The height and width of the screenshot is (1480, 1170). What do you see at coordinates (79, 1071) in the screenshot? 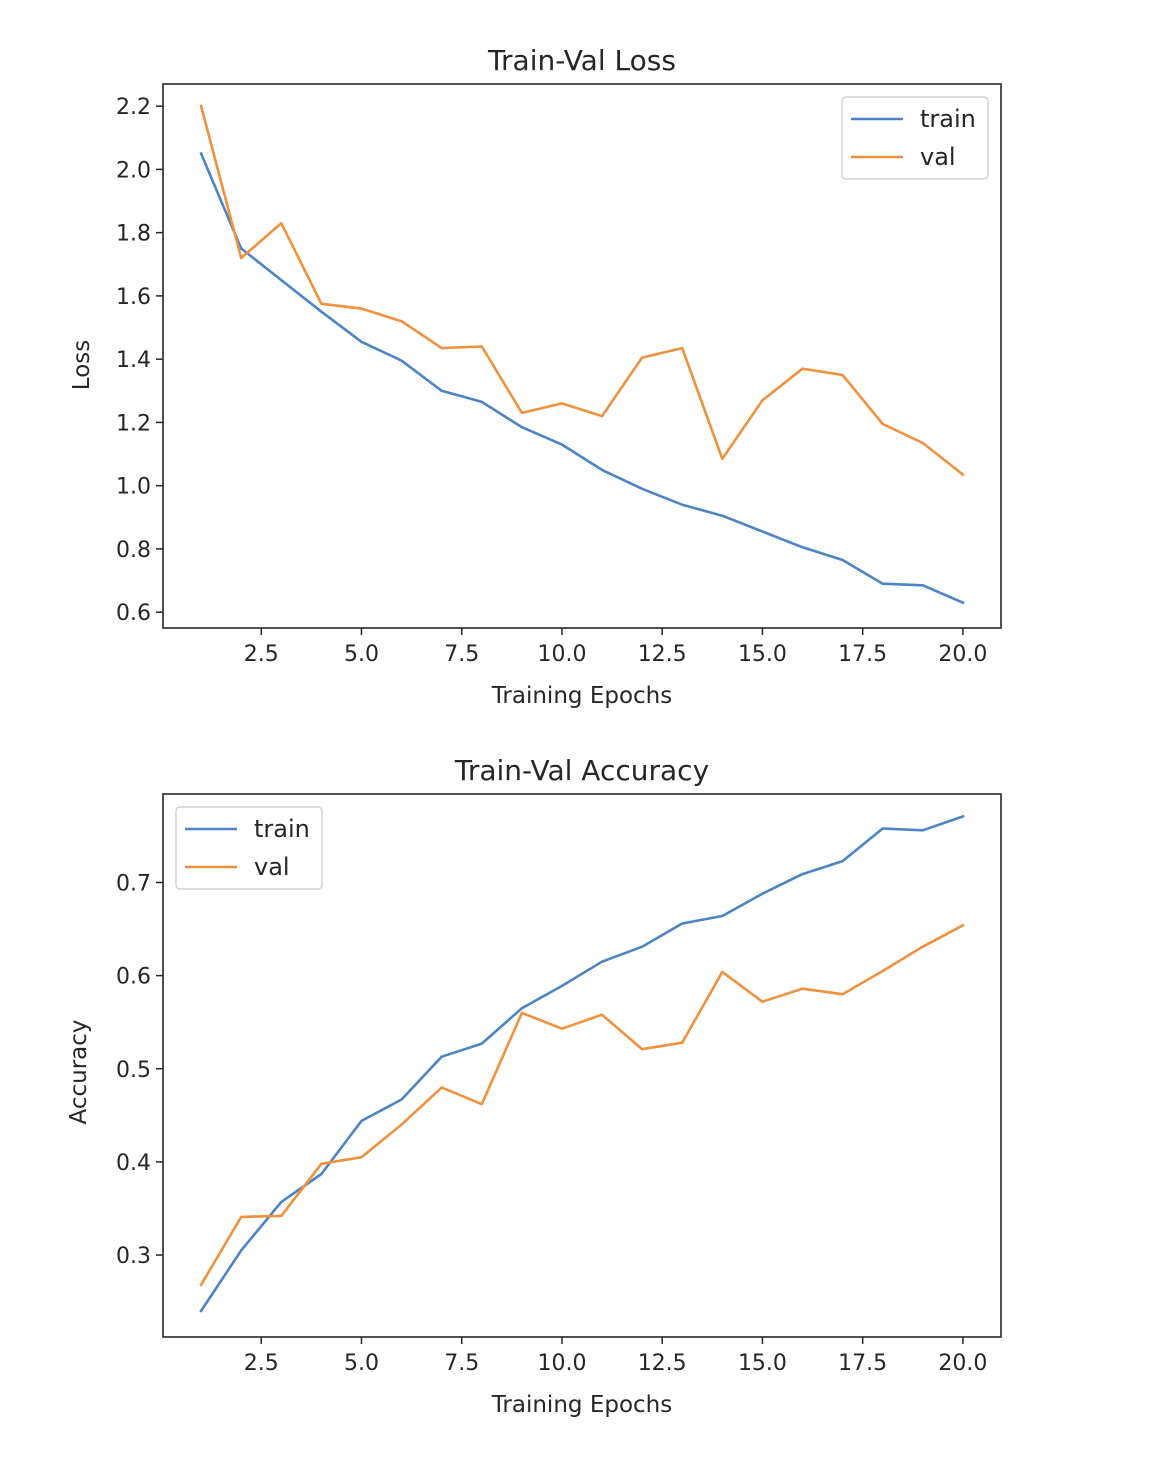
I see `accuracy-y-axis-label: Accuracy` at bounding box center [79, 1071].